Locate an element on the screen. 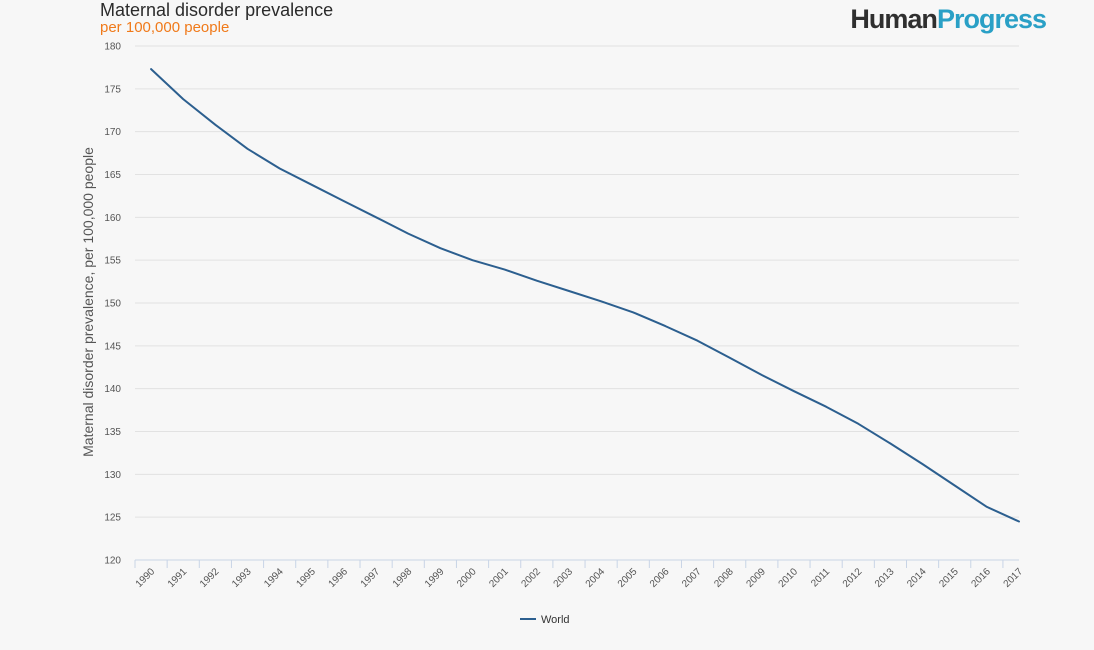 The width and height of the screenshot is (1094, 650). y-tick-label: 135 is located at coordinates (112, 432).